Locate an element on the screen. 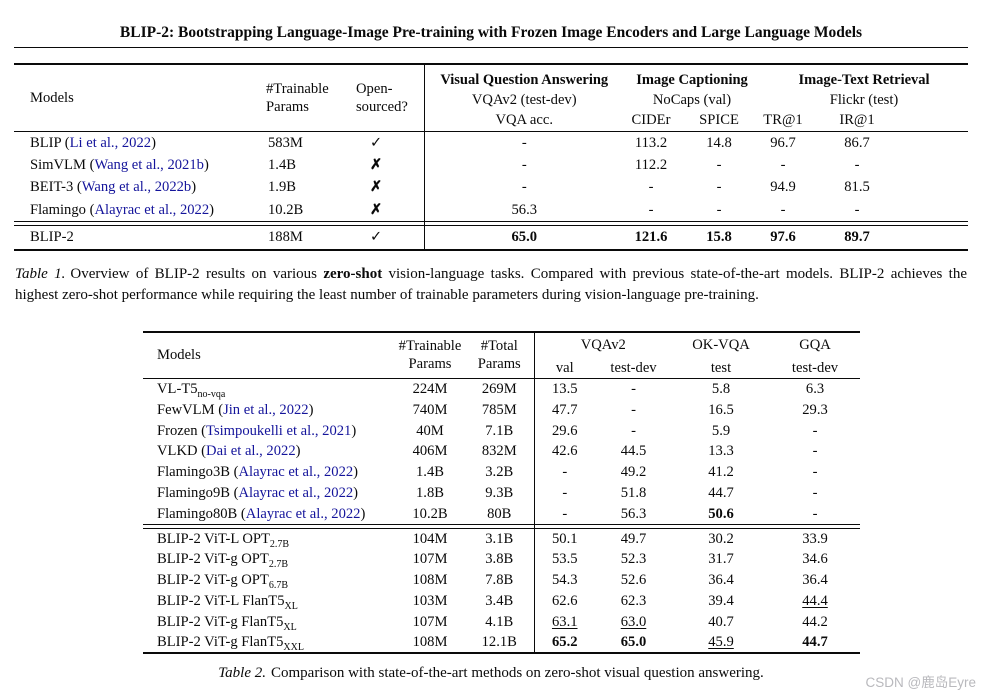 The width and height of the screenshot is (982, 698). trainable-params-cell: 107M is located at coordinates (430, 559).